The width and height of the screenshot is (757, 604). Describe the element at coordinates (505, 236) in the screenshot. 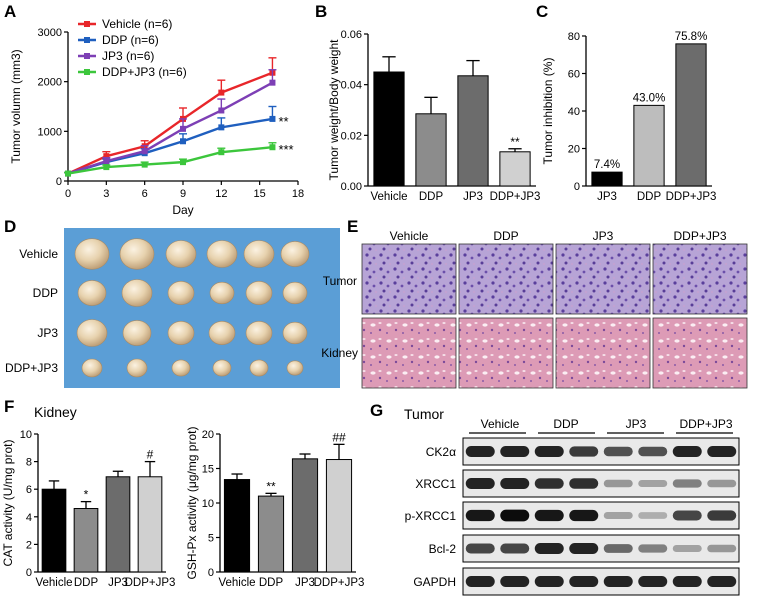

I see `column-label: DDP` at that location.